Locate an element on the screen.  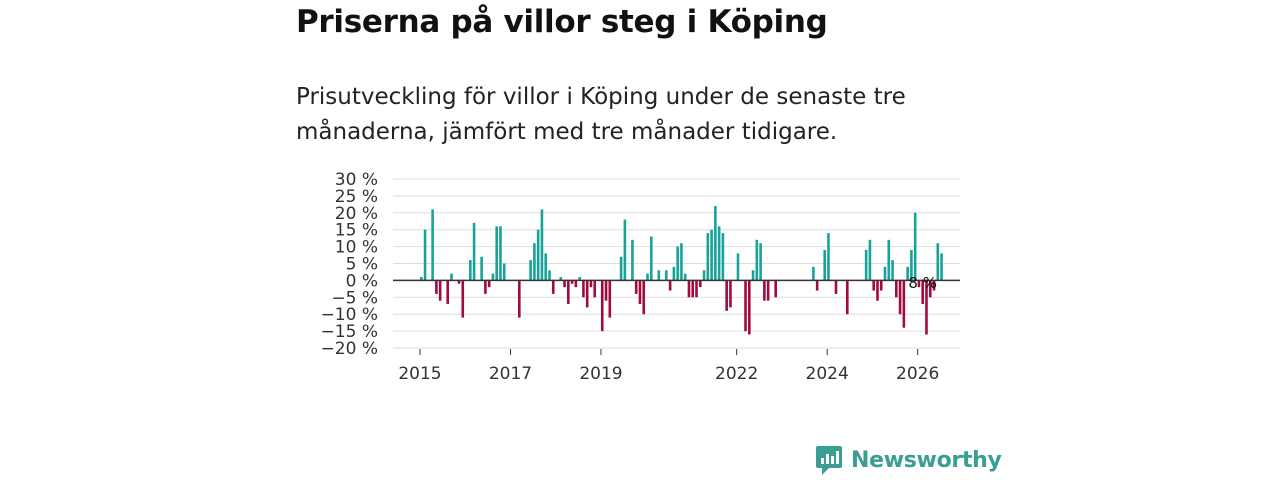
brand-logo: Newsworthy is located at coordinates (908, 460).